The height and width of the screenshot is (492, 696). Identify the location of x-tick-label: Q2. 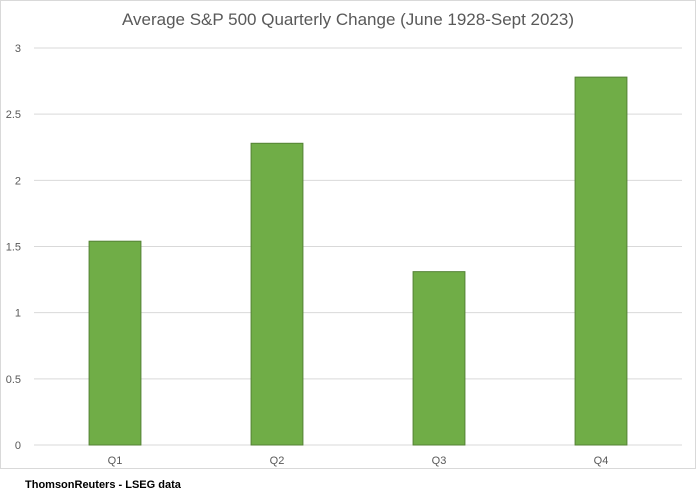
(277, 461).